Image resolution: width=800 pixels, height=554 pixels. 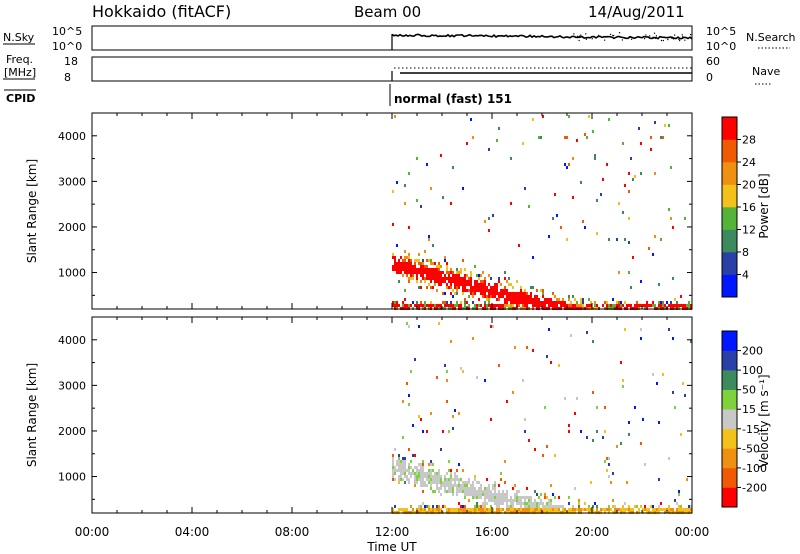 What do you see at coordinates (692, 532) in the screenshot?
I see `x-tick-label: 00:00` at bounding box center [692, 532].